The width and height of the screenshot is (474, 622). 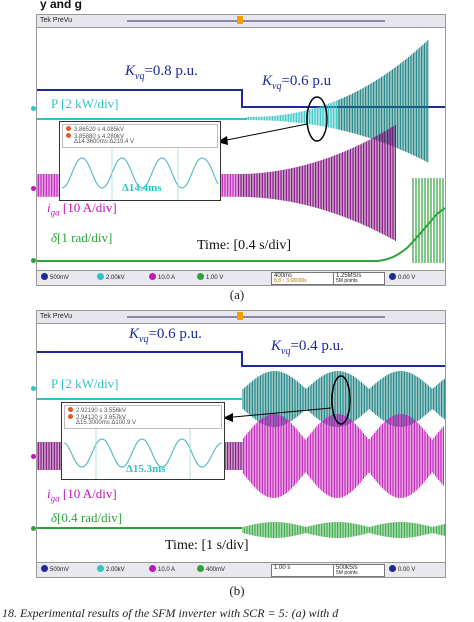 What do you see at coordinates (106, 423) in the screenshot?
I see `cursor-delta-value: Δ15.3000ms Δ100.9 V` at bounding box center [106, 423].